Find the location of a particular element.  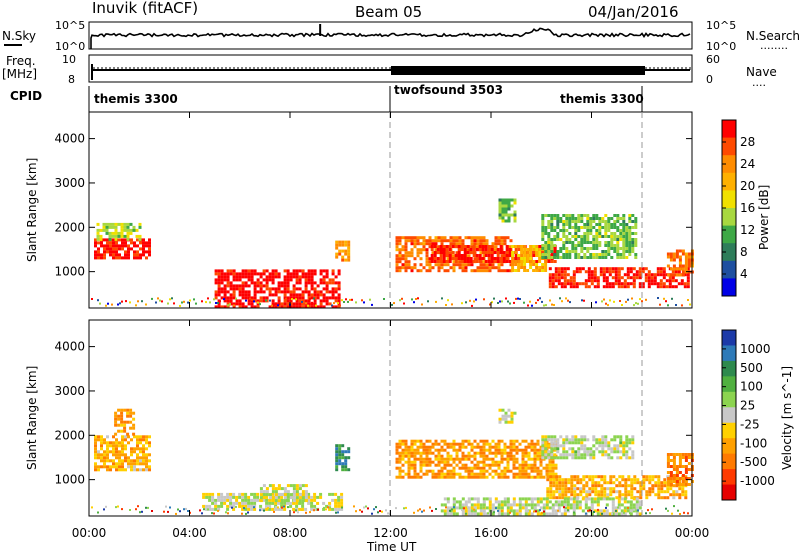

nsky-left-tick-bottom: 10^0 is located at coordinates (70, 46).